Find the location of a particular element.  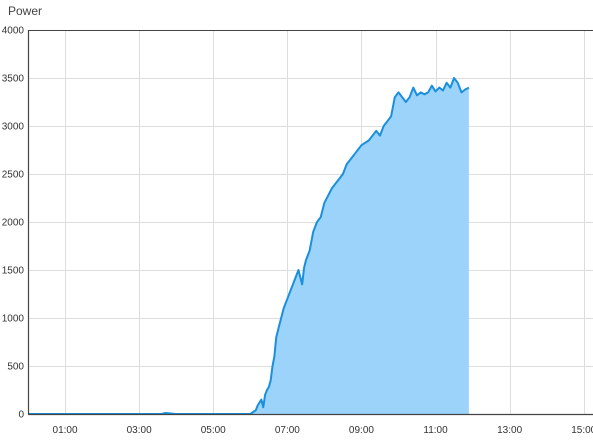

y-tick-label: 1500 is located at coordinates (13, 271).